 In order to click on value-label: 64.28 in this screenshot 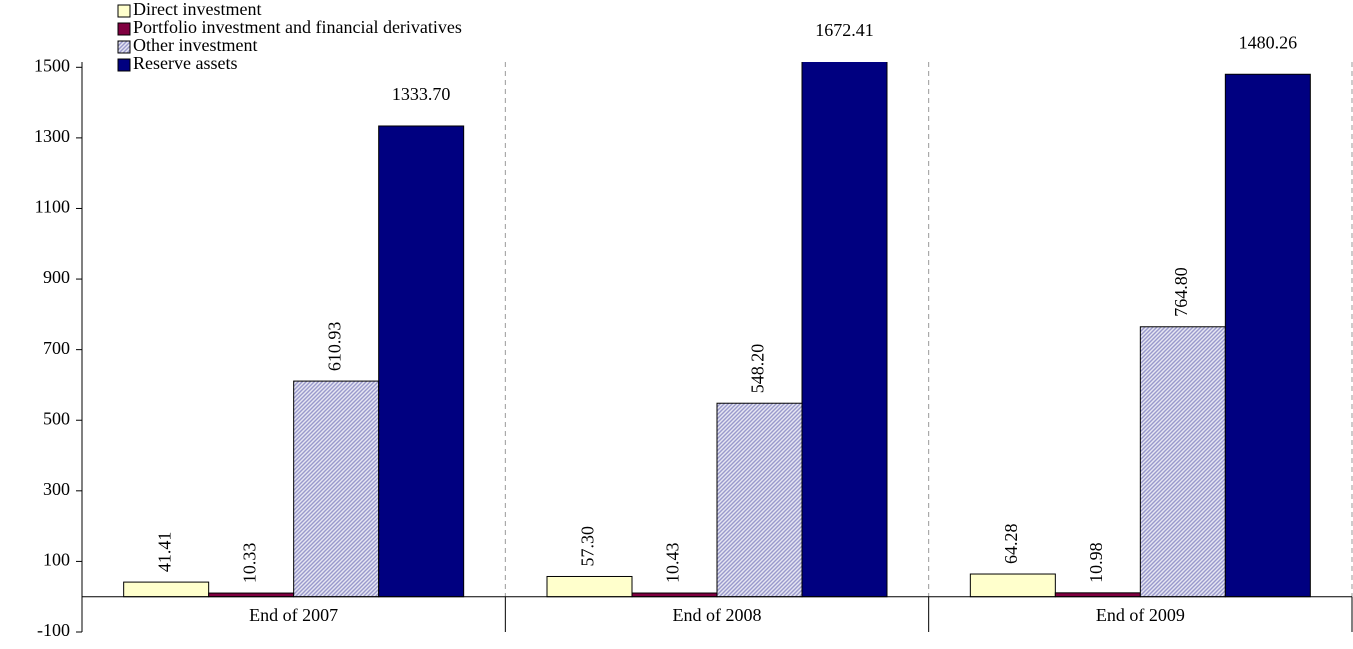, I will do `click(1011, 544)`.